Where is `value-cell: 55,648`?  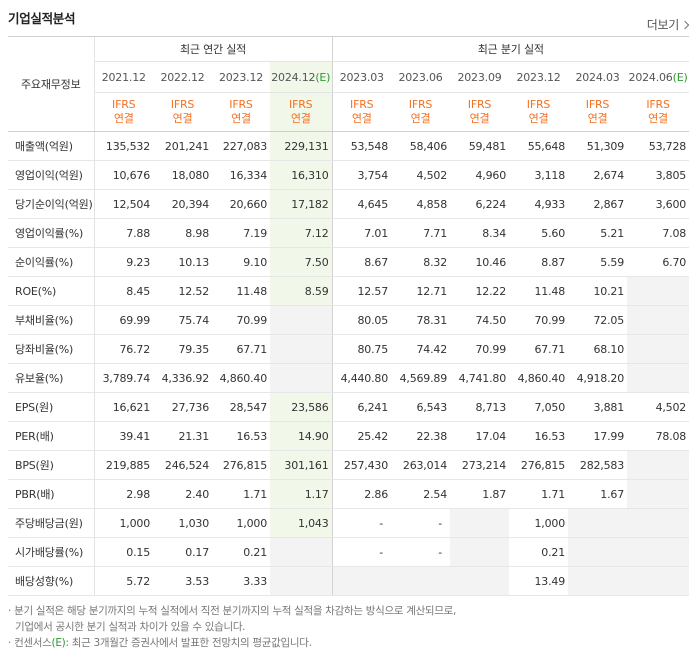
value-cell: 55,648 is located at coordinates (538, 146).